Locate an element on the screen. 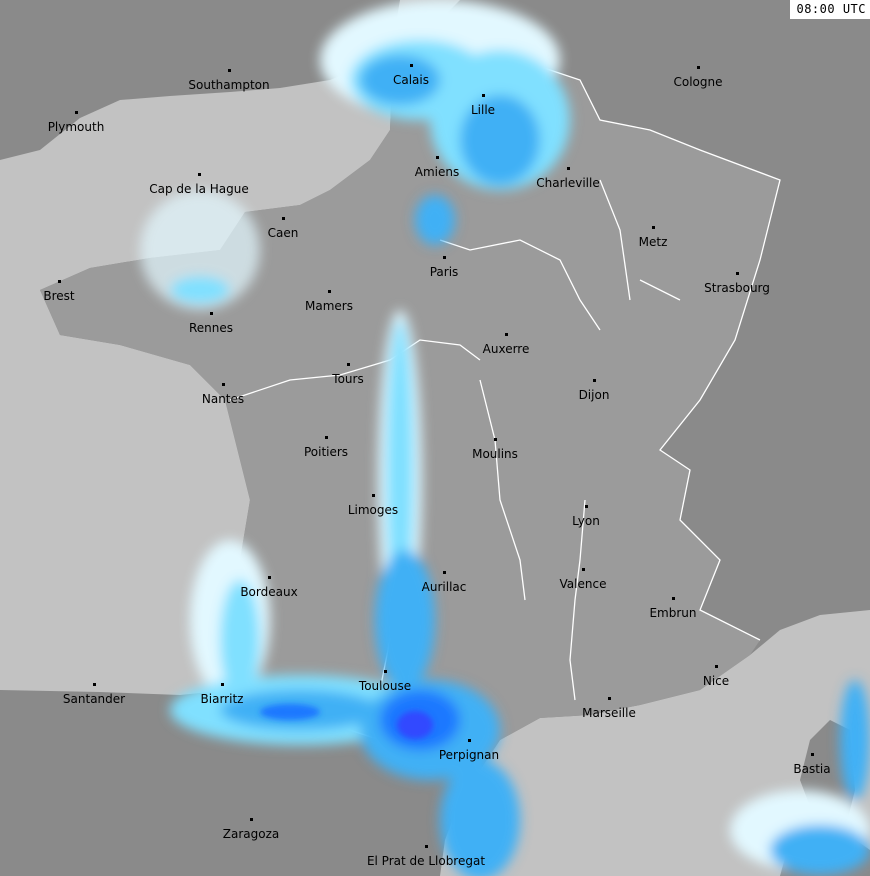 The width and height of the screenshot is (870, 876). city-label: Bordeaux is located at coordinates (269, 592).